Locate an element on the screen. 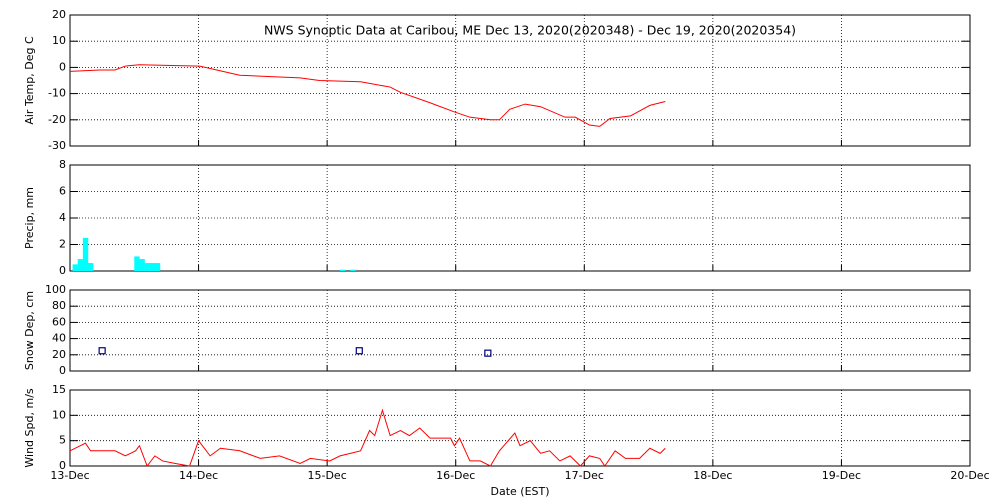  y-tick-label: -10 is located at coordinates (57, 93).